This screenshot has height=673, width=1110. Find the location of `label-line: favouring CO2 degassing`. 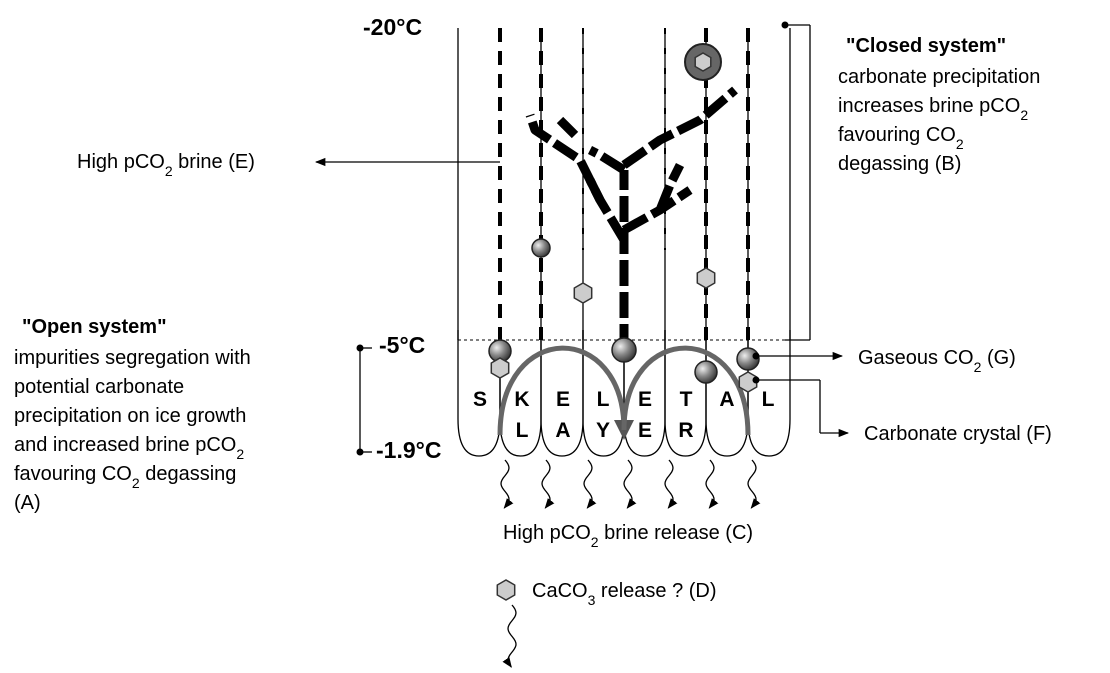

label-line: favouring CO2 degassing is located at coordinates (125, 477).